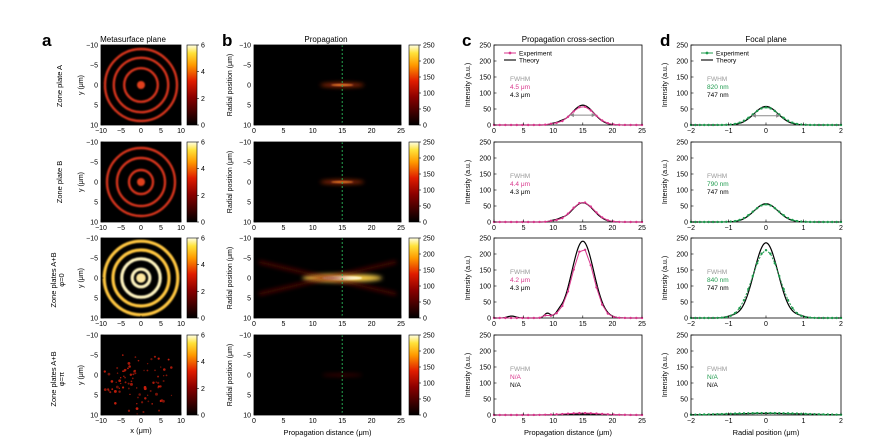  What do you see at coordinates (718, 288) in the screenshot?
I see `fwhm-theory-value: 747 nm` at bounding box center [718, 288].